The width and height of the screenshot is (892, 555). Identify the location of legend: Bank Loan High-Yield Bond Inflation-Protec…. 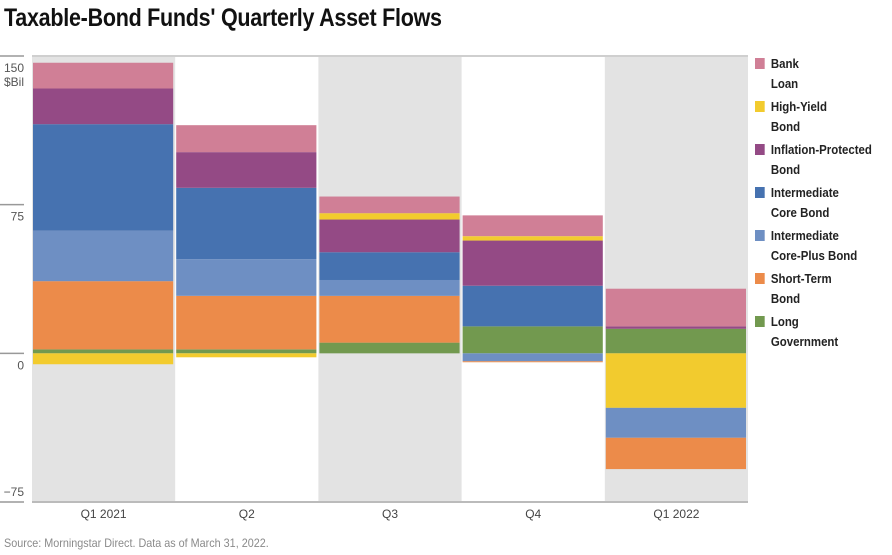
(822, 204).